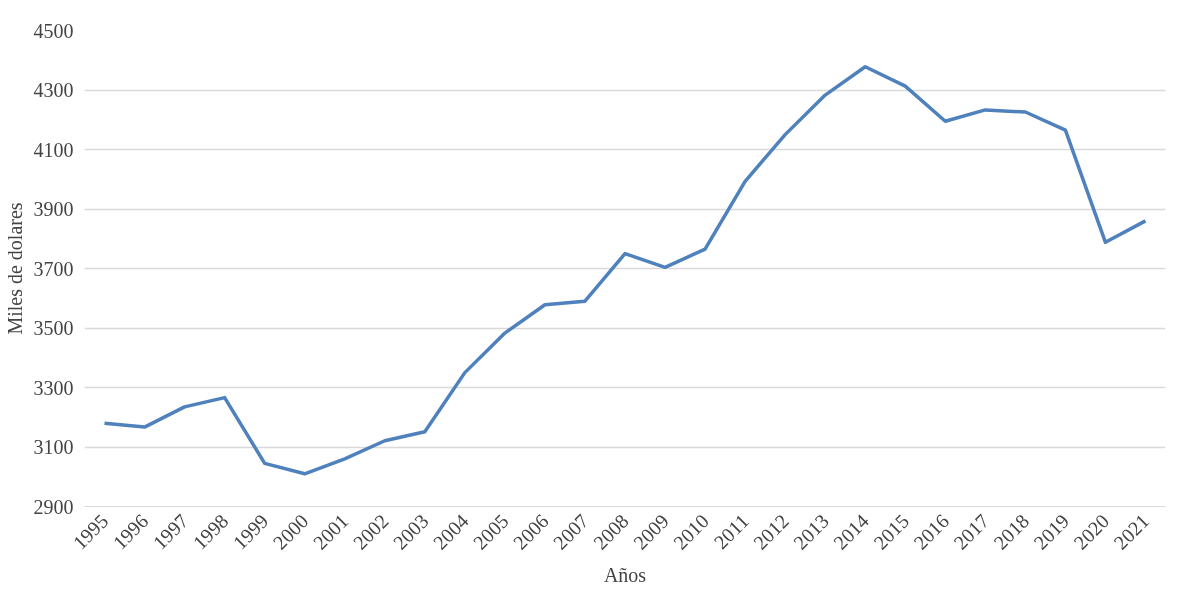 The image size is (1191, 594). I want to click on y-tick-label: 4100, so click(53, 149).